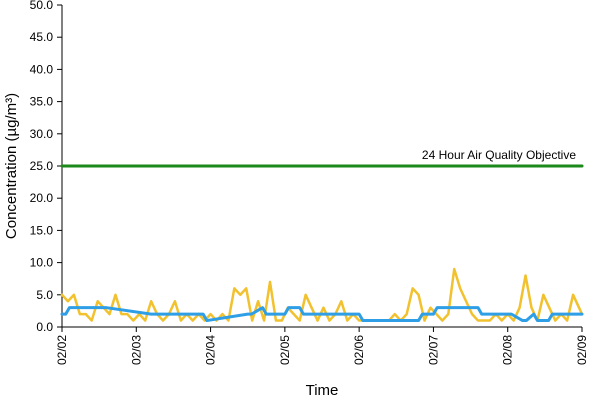 The image size is (600, 400). I want to click on y-tick-label: 45.0, so click(42, 37).